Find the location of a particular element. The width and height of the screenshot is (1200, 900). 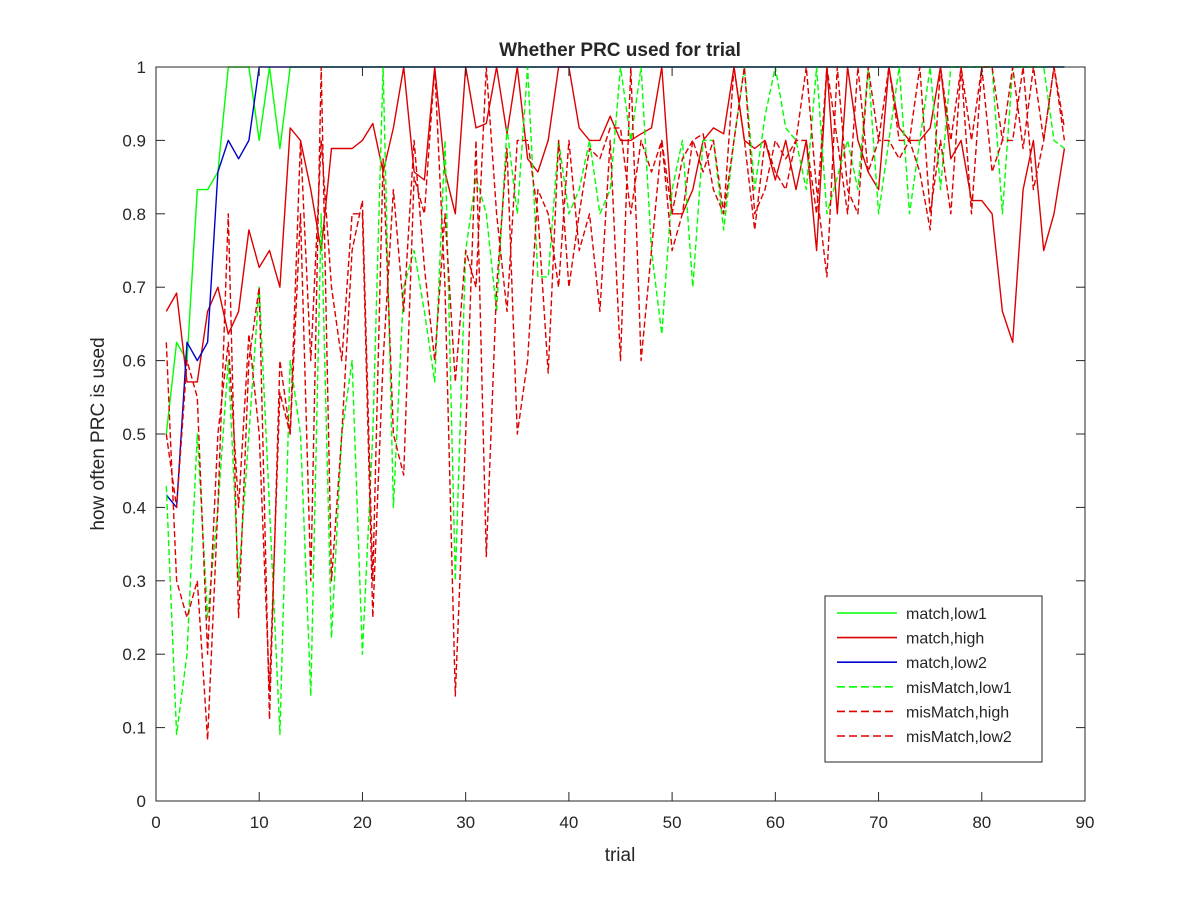

x-tick-label: 50 is located at coordinates (672, 822).